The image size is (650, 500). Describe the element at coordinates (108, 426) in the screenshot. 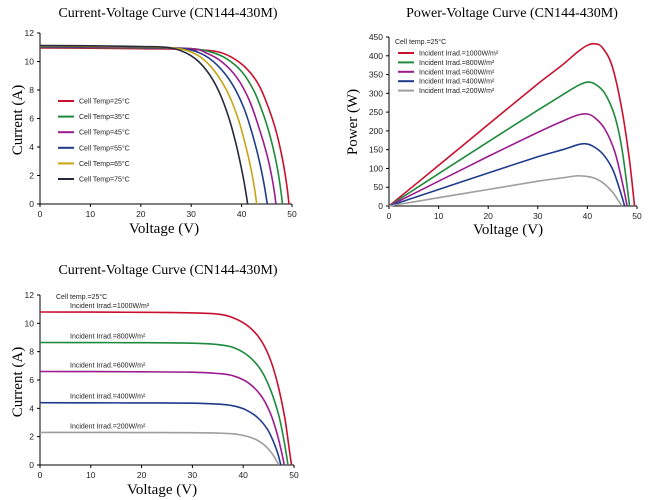

I see `series-label: Incident Irrad.=200W/m²` at that location.